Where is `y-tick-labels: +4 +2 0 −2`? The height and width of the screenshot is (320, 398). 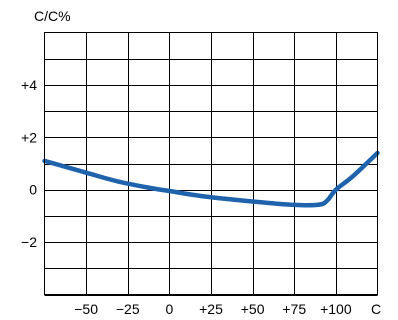
y-tick-labels: +4 +2 0 −2 is located at coordinates (29, 163).